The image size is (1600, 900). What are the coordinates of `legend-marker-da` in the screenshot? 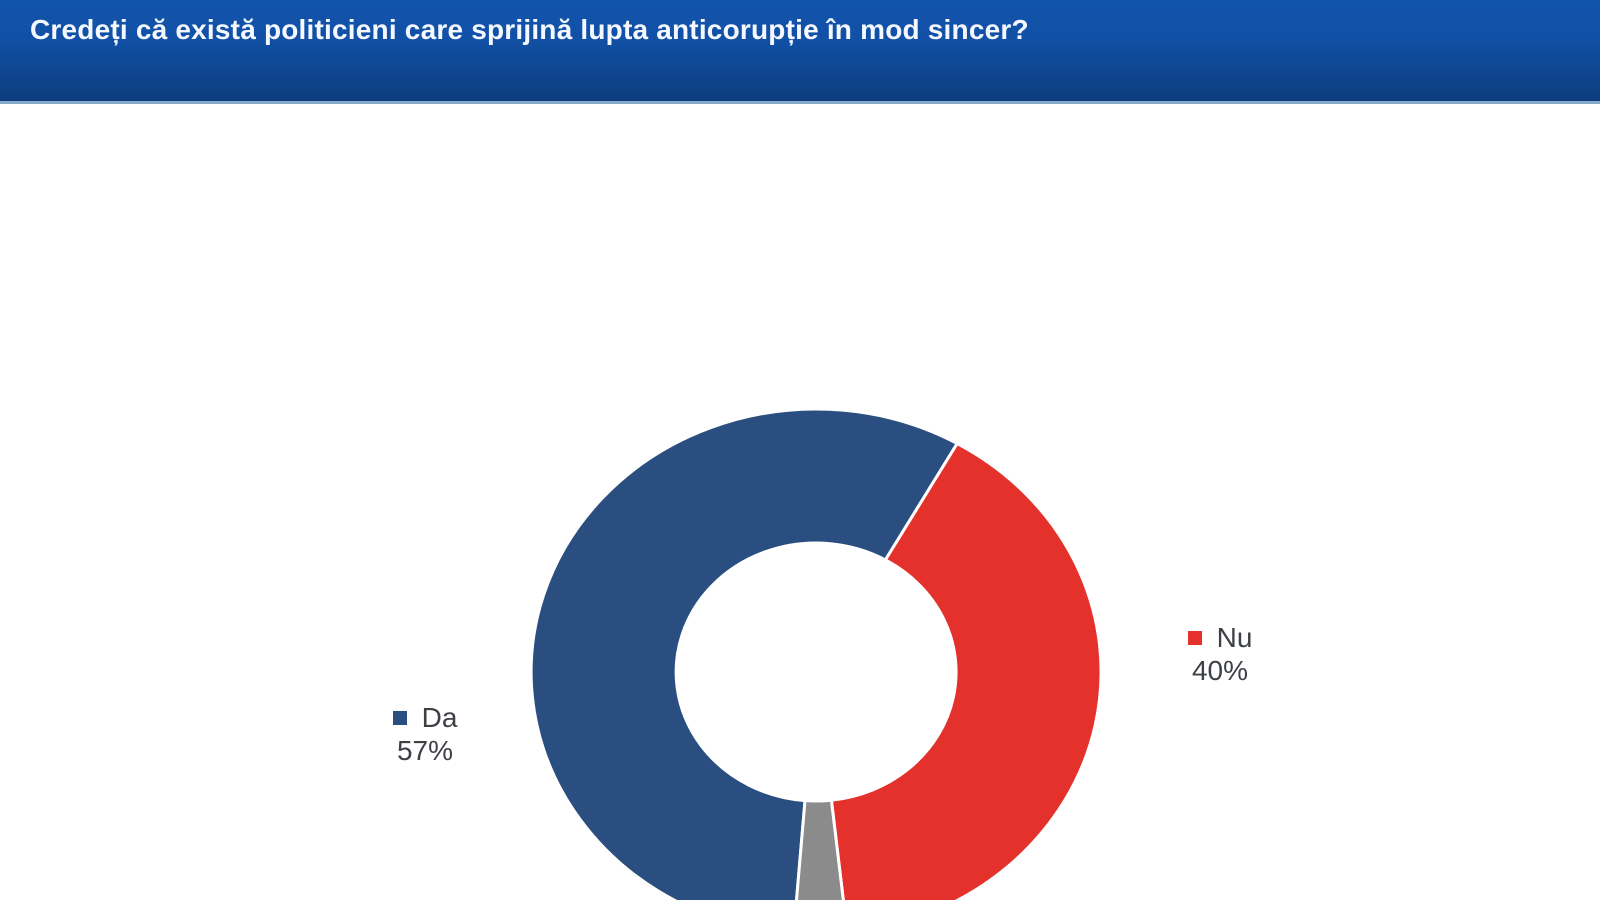 It's located at (399, 717).